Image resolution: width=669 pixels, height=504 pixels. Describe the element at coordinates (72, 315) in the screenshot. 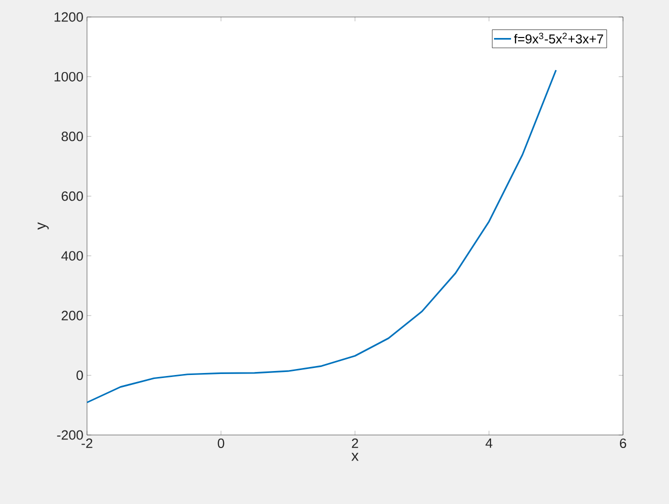

I see `y-tick-label: 200` at that location.